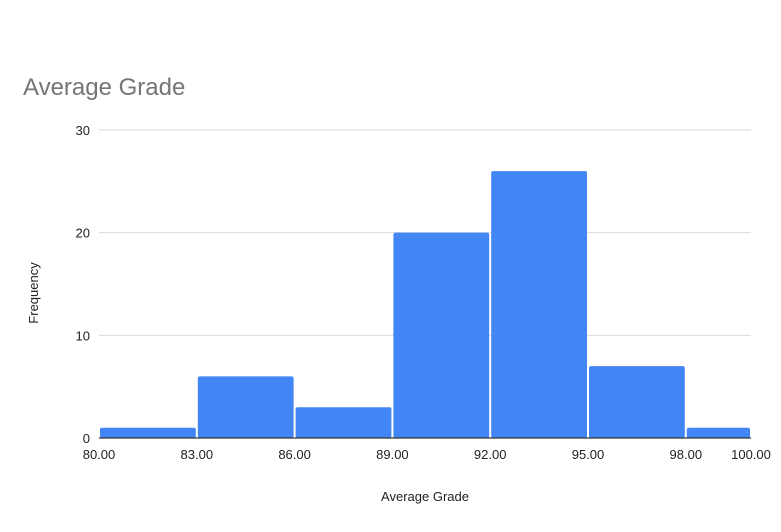 This screenshot has width=781, height=532. I want to click on x-axis-title: Average Grade, so click(425, 496).